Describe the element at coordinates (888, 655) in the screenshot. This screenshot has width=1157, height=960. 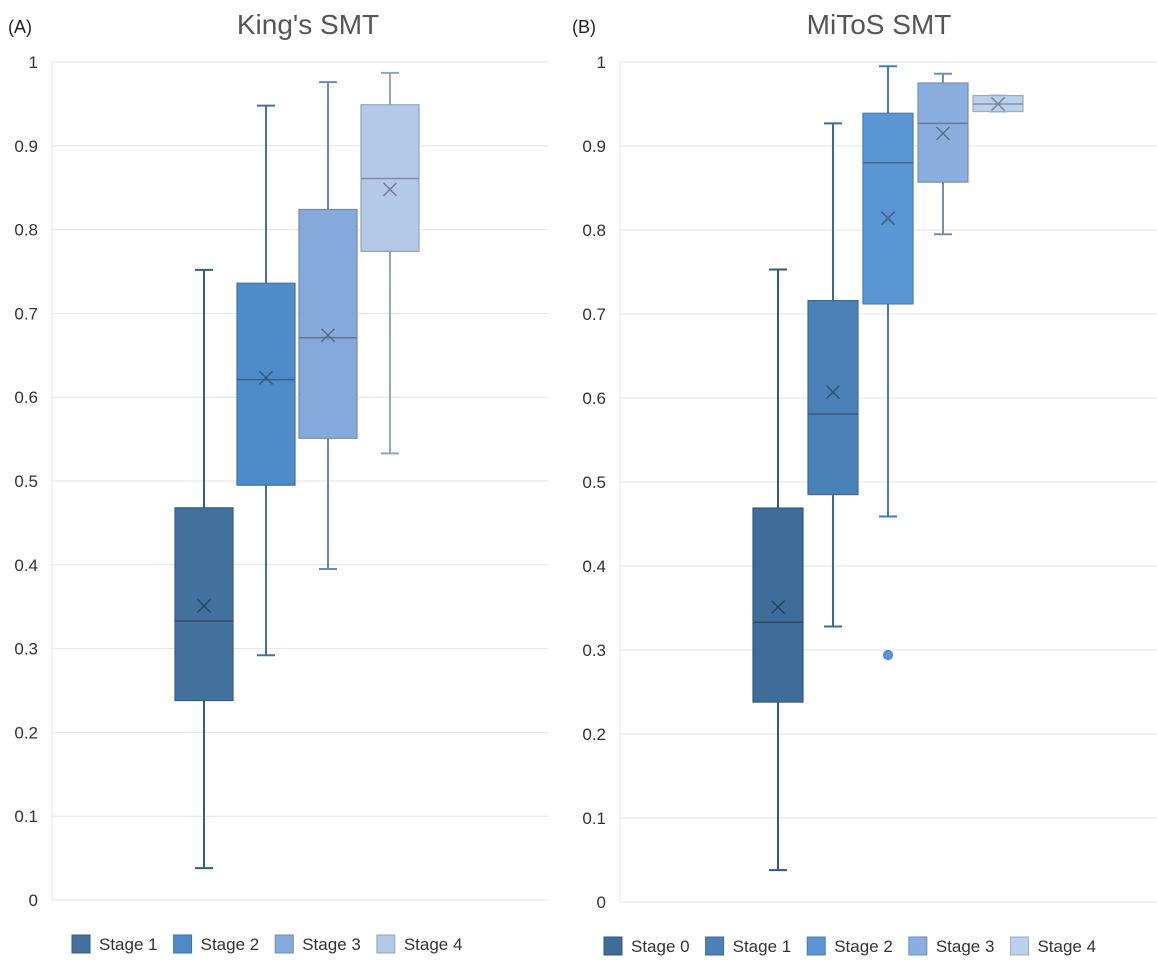
I see `outlier-point` at that location.